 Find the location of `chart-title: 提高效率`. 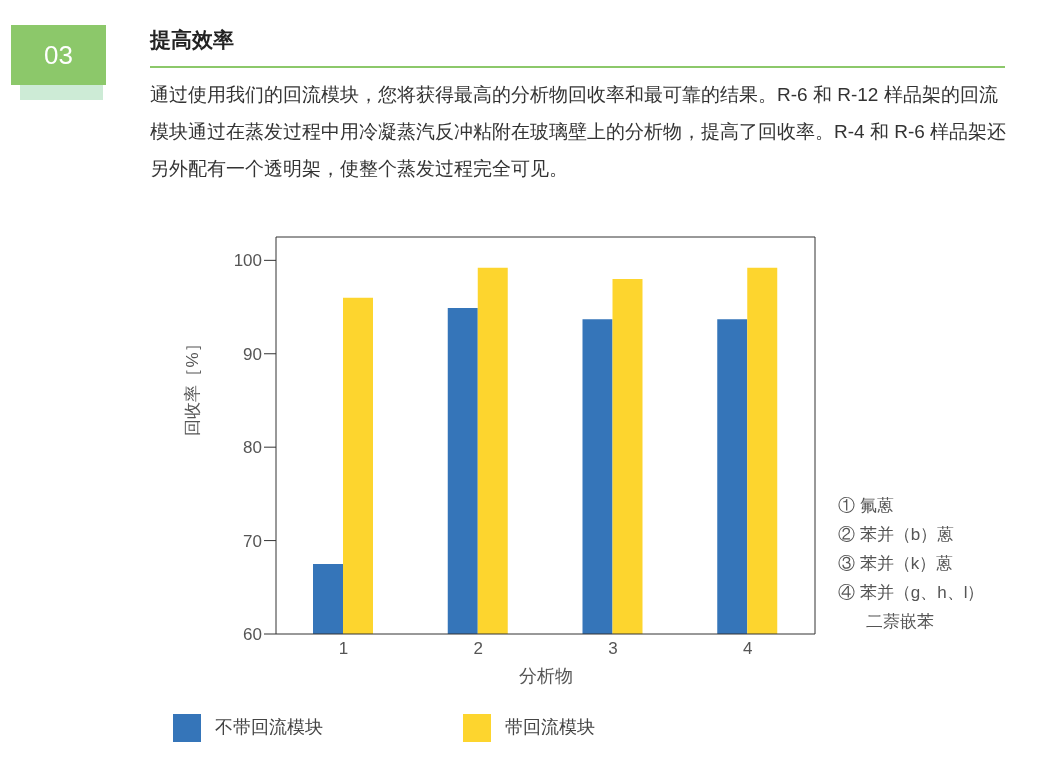

chart-title: 提高效率 is located at coordinates (192, 40).